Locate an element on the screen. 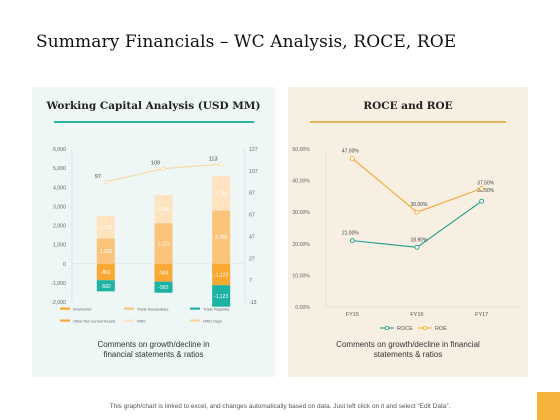 The image size is (560, 420). y-tick-label: 2,000 is located at coordinates (59, 227).